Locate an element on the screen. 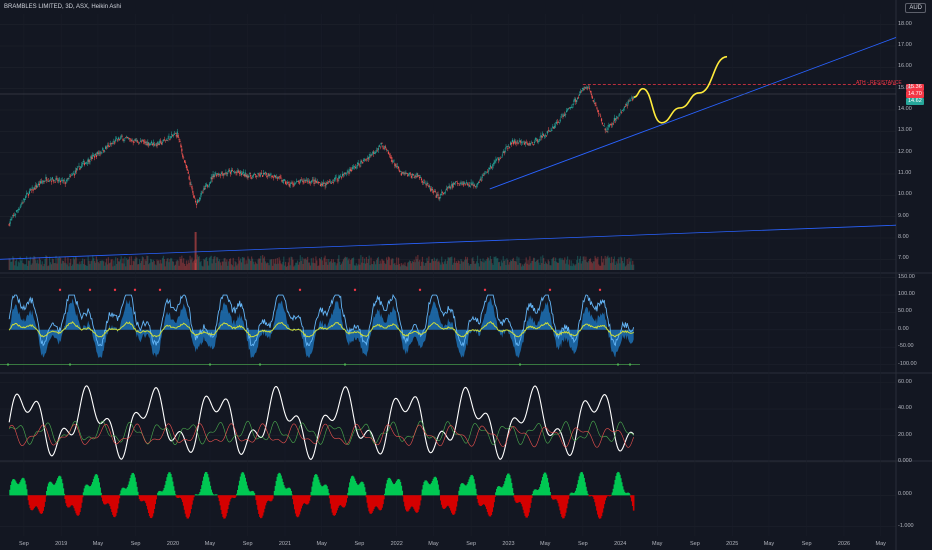  price-tag-high: 15.36 is located at coordinates (915, 87).